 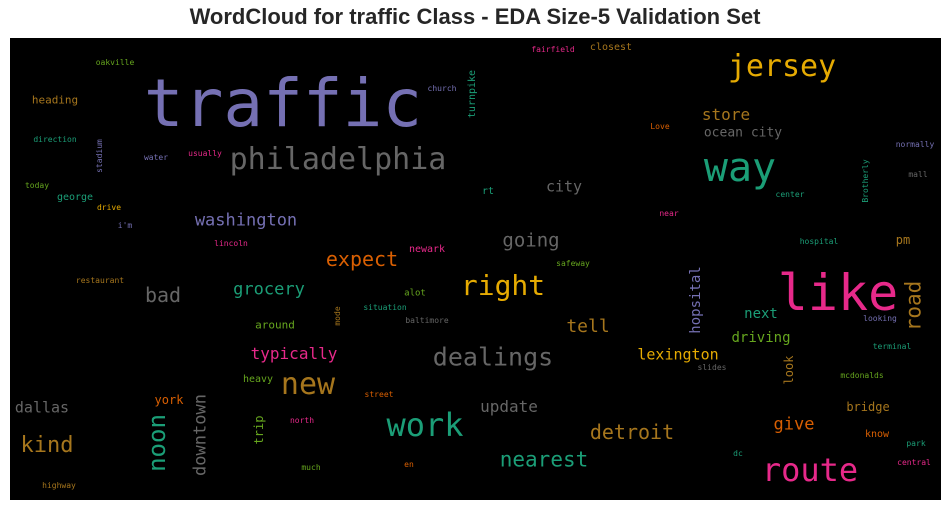 I want to click on word-much: much, so click(x=311, y=467).